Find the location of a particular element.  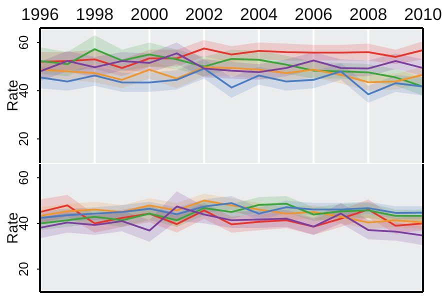

x-tick-label: 2010 is located at coordinates (423, 14).